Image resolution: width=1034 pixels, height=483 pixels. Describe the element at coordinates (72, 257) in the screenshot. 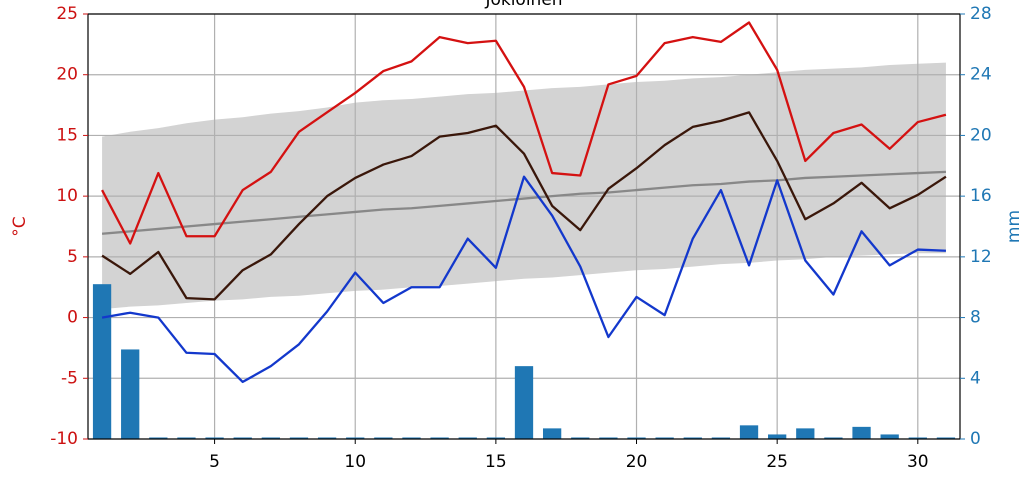

I see `y-tick-label: 5` at that location.